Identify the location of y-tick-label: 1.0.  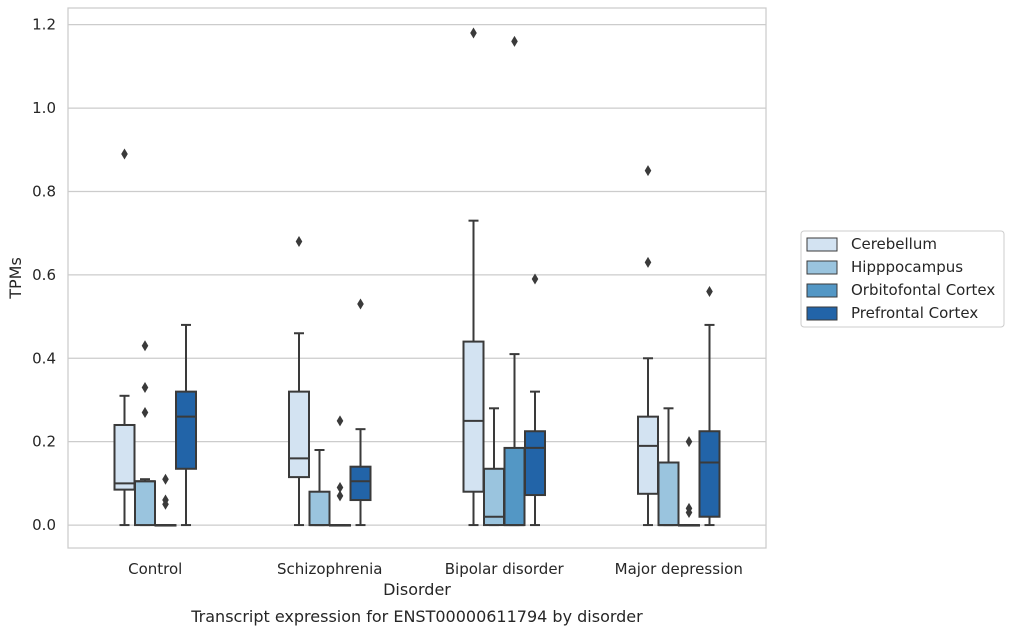
(44, 108).